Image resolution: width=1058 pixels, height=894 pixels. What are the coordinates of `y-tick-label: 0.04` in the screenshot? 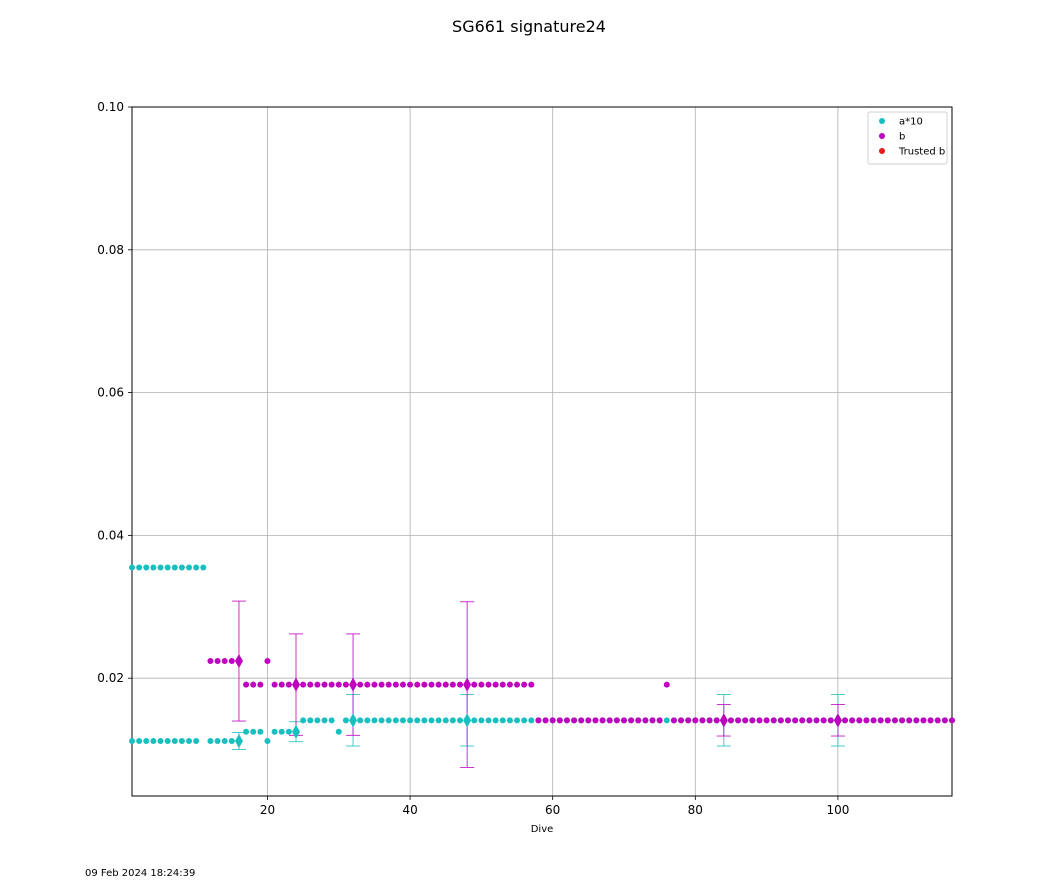 It's located at (110, 535).